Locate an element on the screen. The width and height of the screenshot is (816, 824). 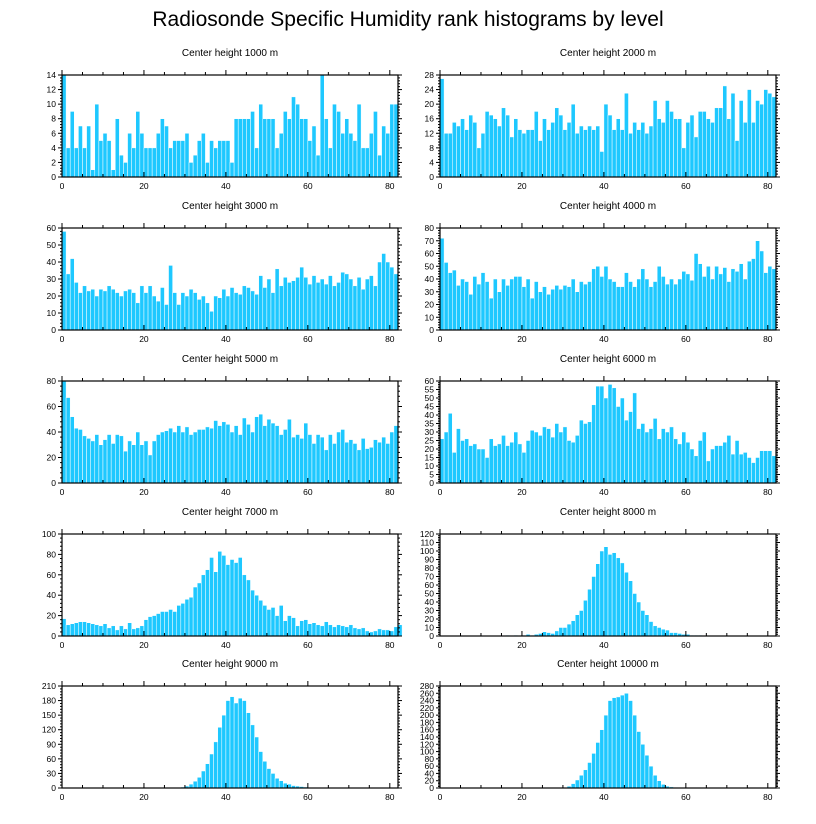
y-tick-label: 260 is located at coordinates (427, 693).